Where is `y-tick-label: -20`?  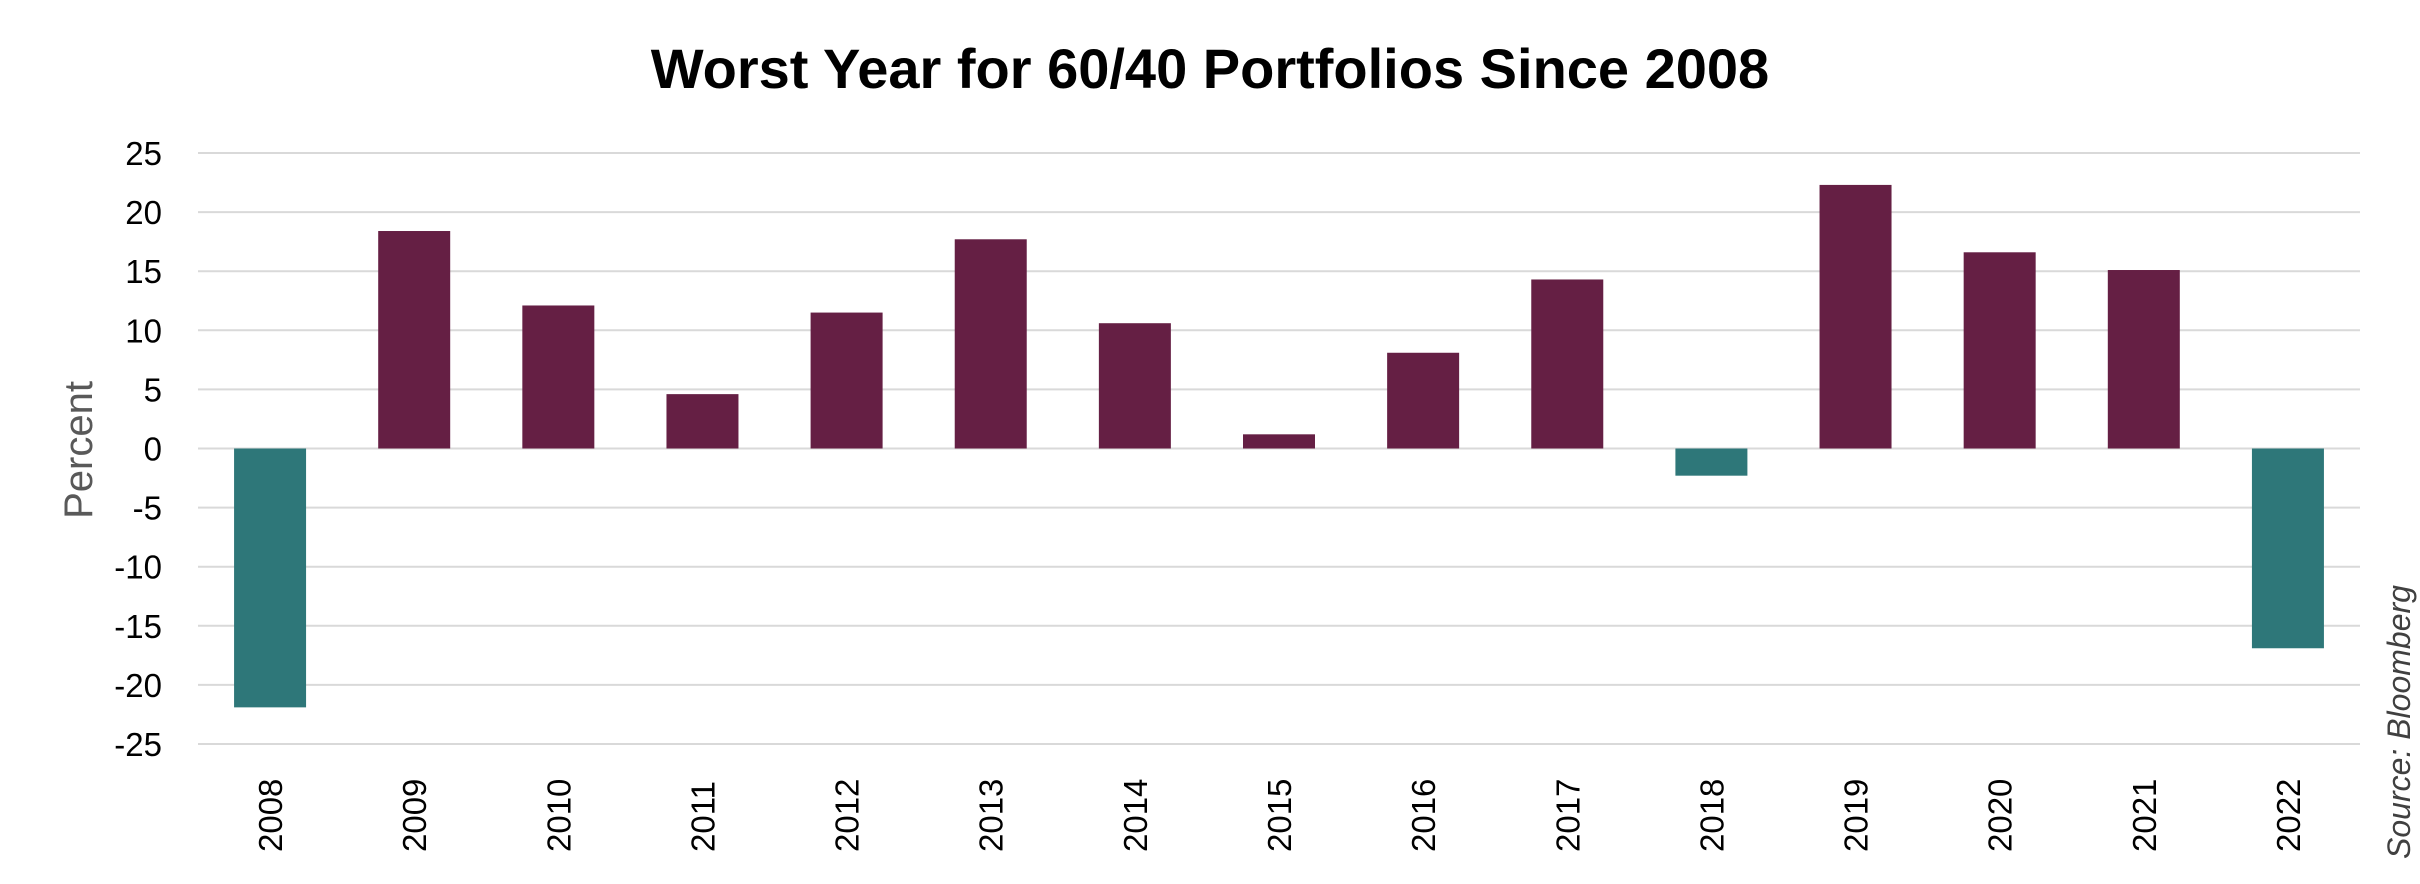 y-tick-label: -20 is located at coordinates (138, 685).